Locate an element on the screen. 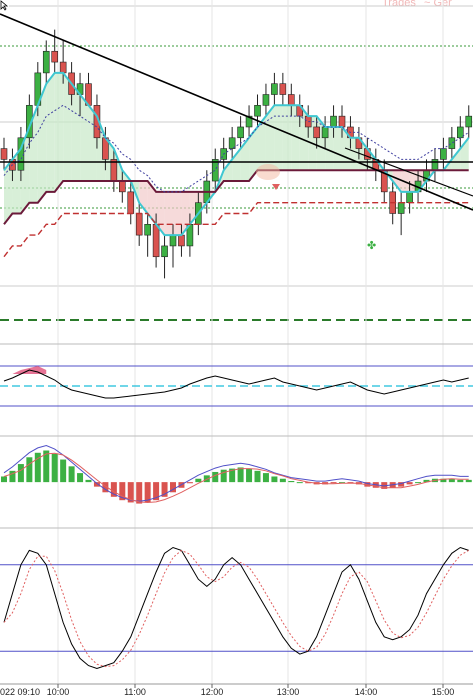  x-axis: 022 09:10 10:00 11:00 12:00 13:00 14:00 15:00 is located at coordinates (227, 690).